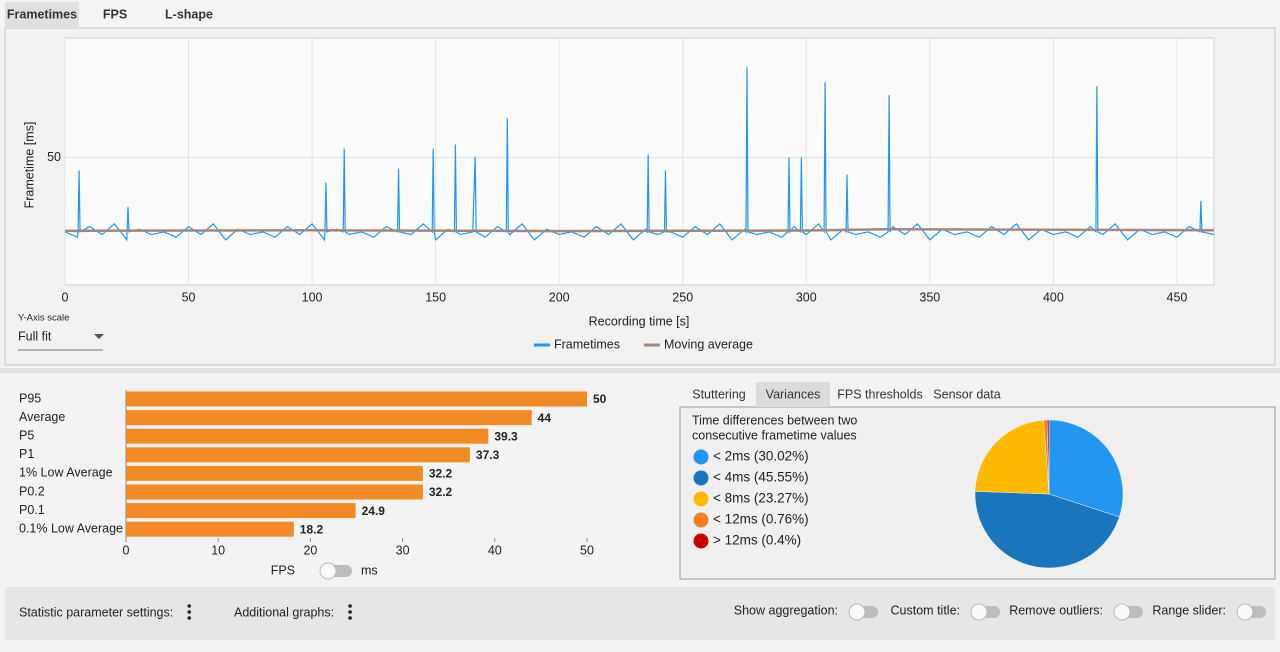 The width and height of the screenshot is (1280, 652). I want to click on tab-bar, so click(640, 14).